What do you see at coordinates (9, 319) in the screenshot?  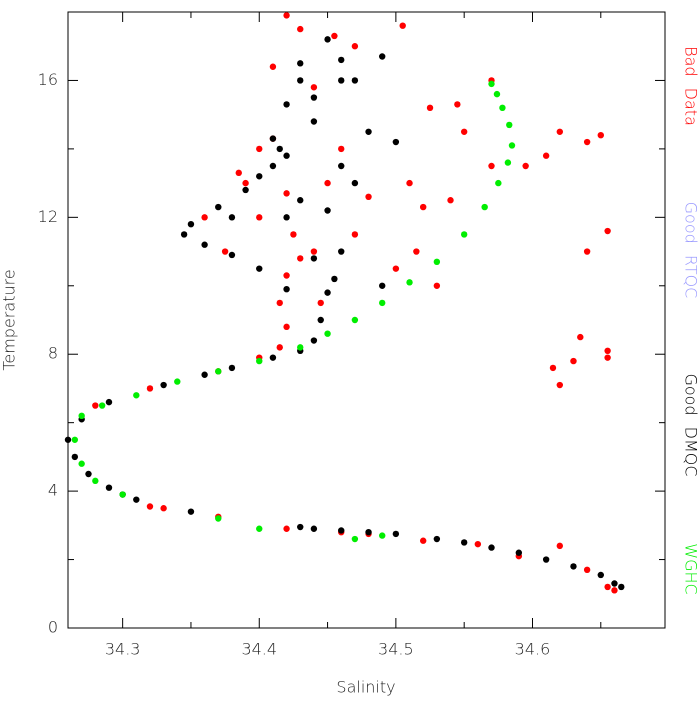 I see `y-axis-label: Temperature` at bounding box center [9, 319].